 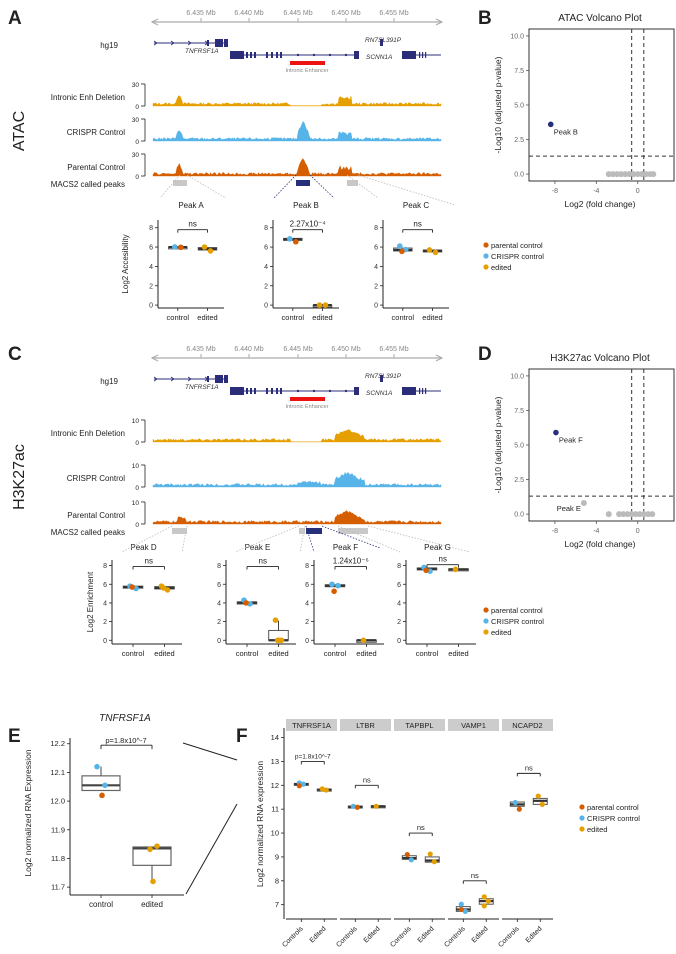 I want to click on x-tick-label: control, so click(x=403, y=317).